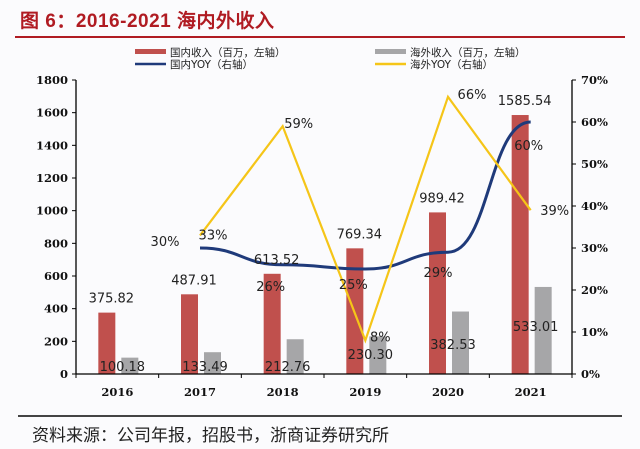 The image size is (640, 449). Describe the element at coordinates (52, 211) in the screenshot. I see `left-tick-label: 1000` at that location.